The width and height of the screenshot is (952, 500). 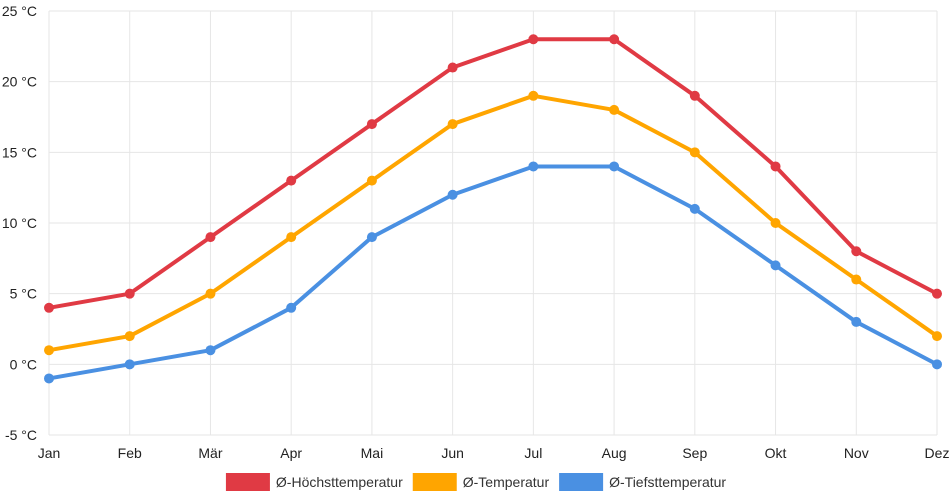 I want to click on x-tick-label: Feb, so click(x=130, y=453).